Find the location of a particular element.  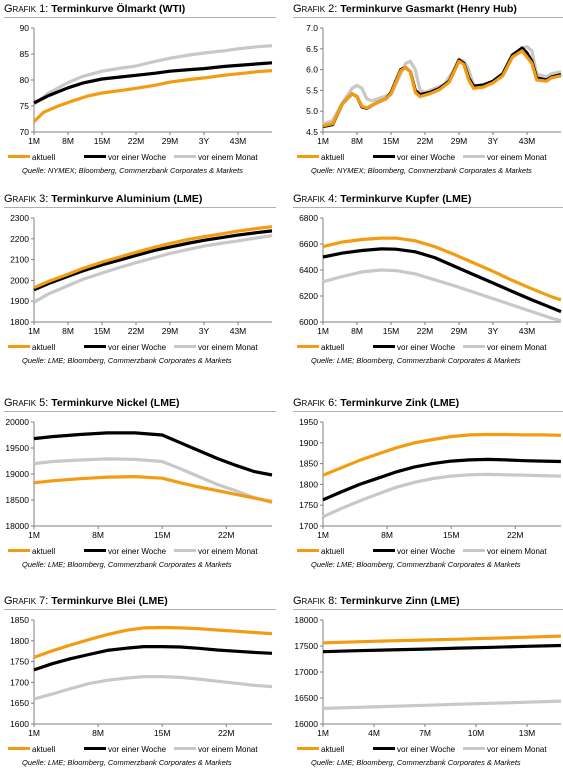

y-tick-label: 1650 is located at coordinates (19, 703).